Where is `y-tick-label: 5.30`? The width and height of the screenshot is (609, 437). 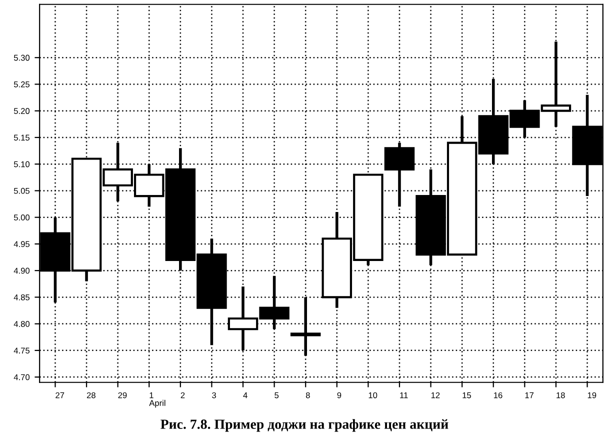
y-tick-label: 5.30 is located at coordinates (22, 57).